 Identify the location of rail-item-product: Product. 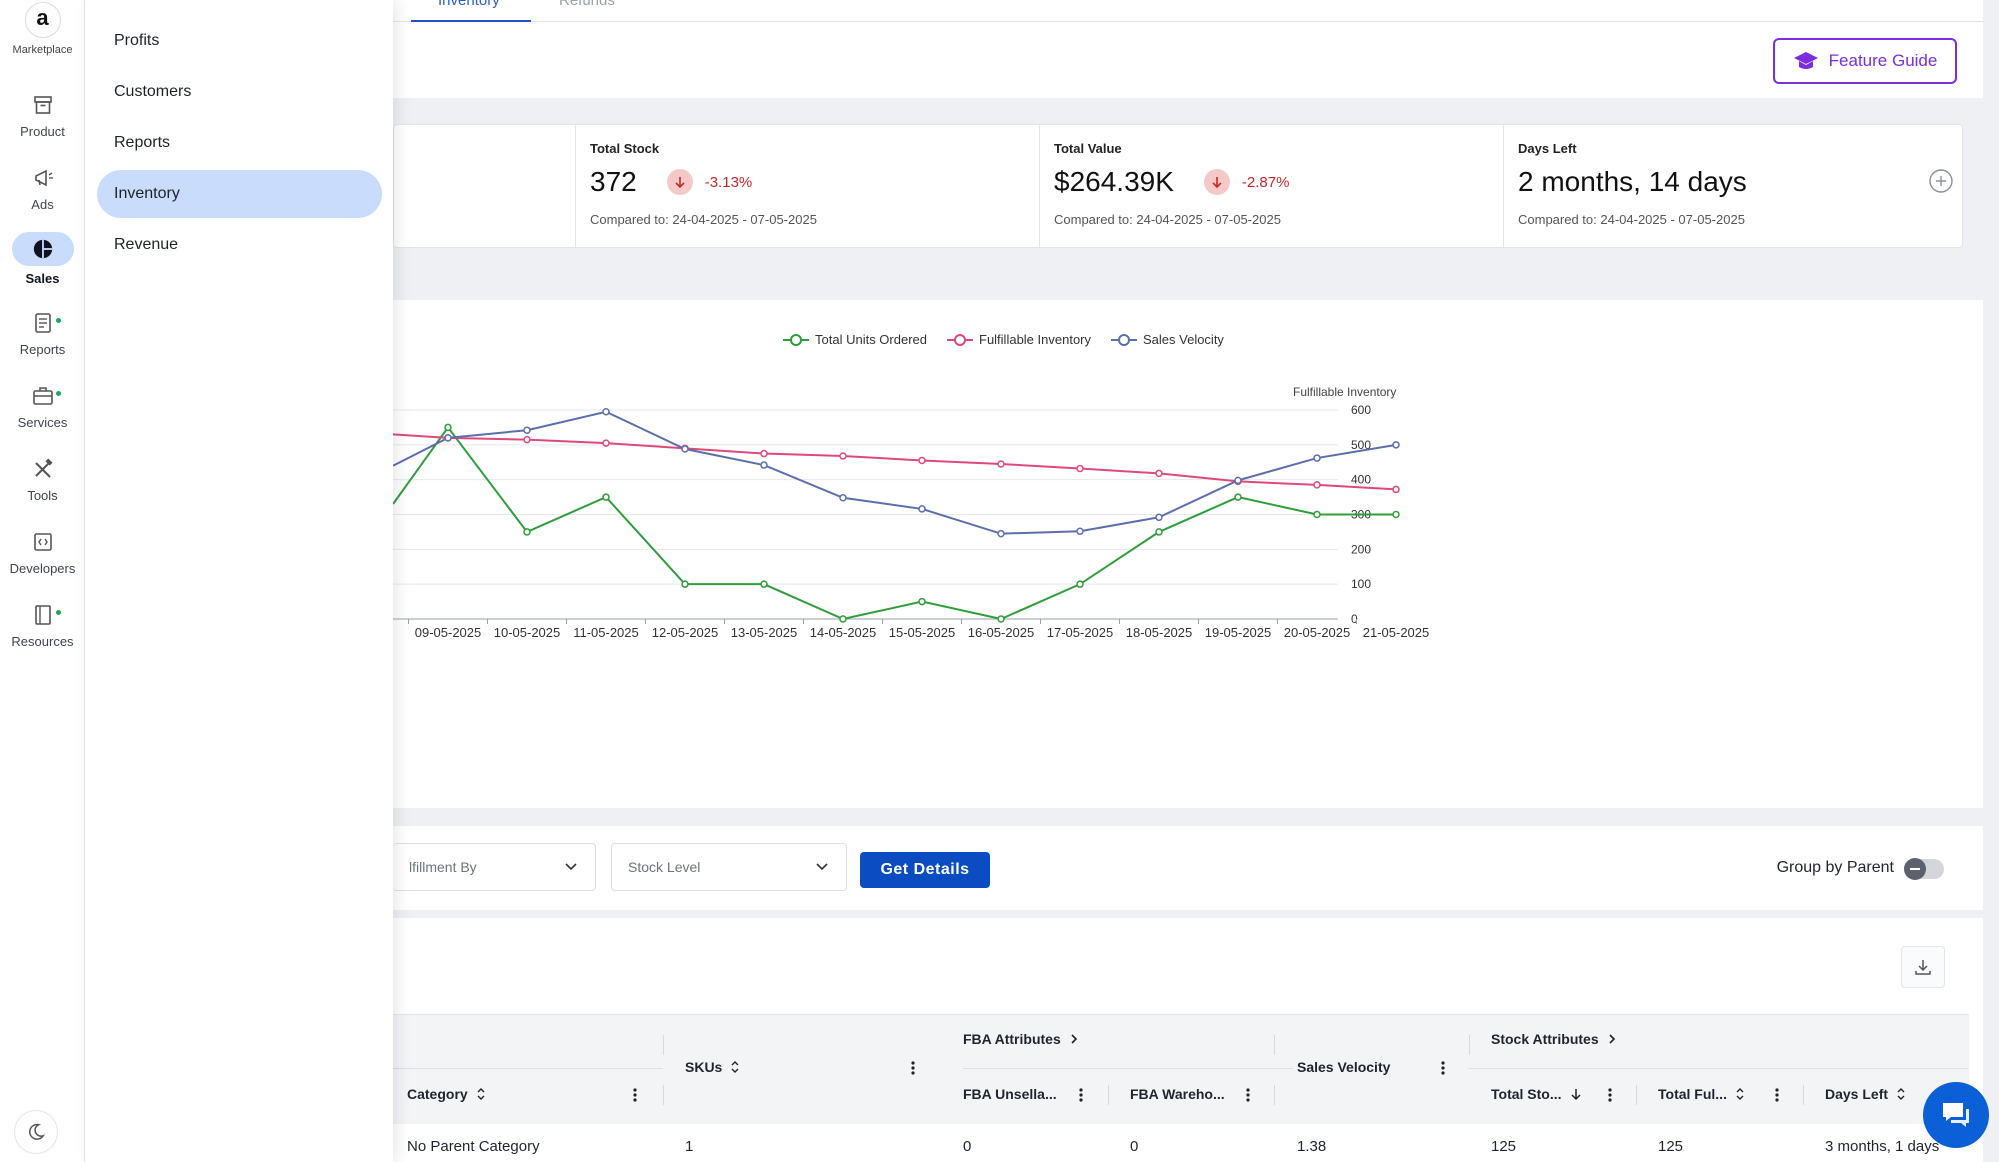
(42, 114).